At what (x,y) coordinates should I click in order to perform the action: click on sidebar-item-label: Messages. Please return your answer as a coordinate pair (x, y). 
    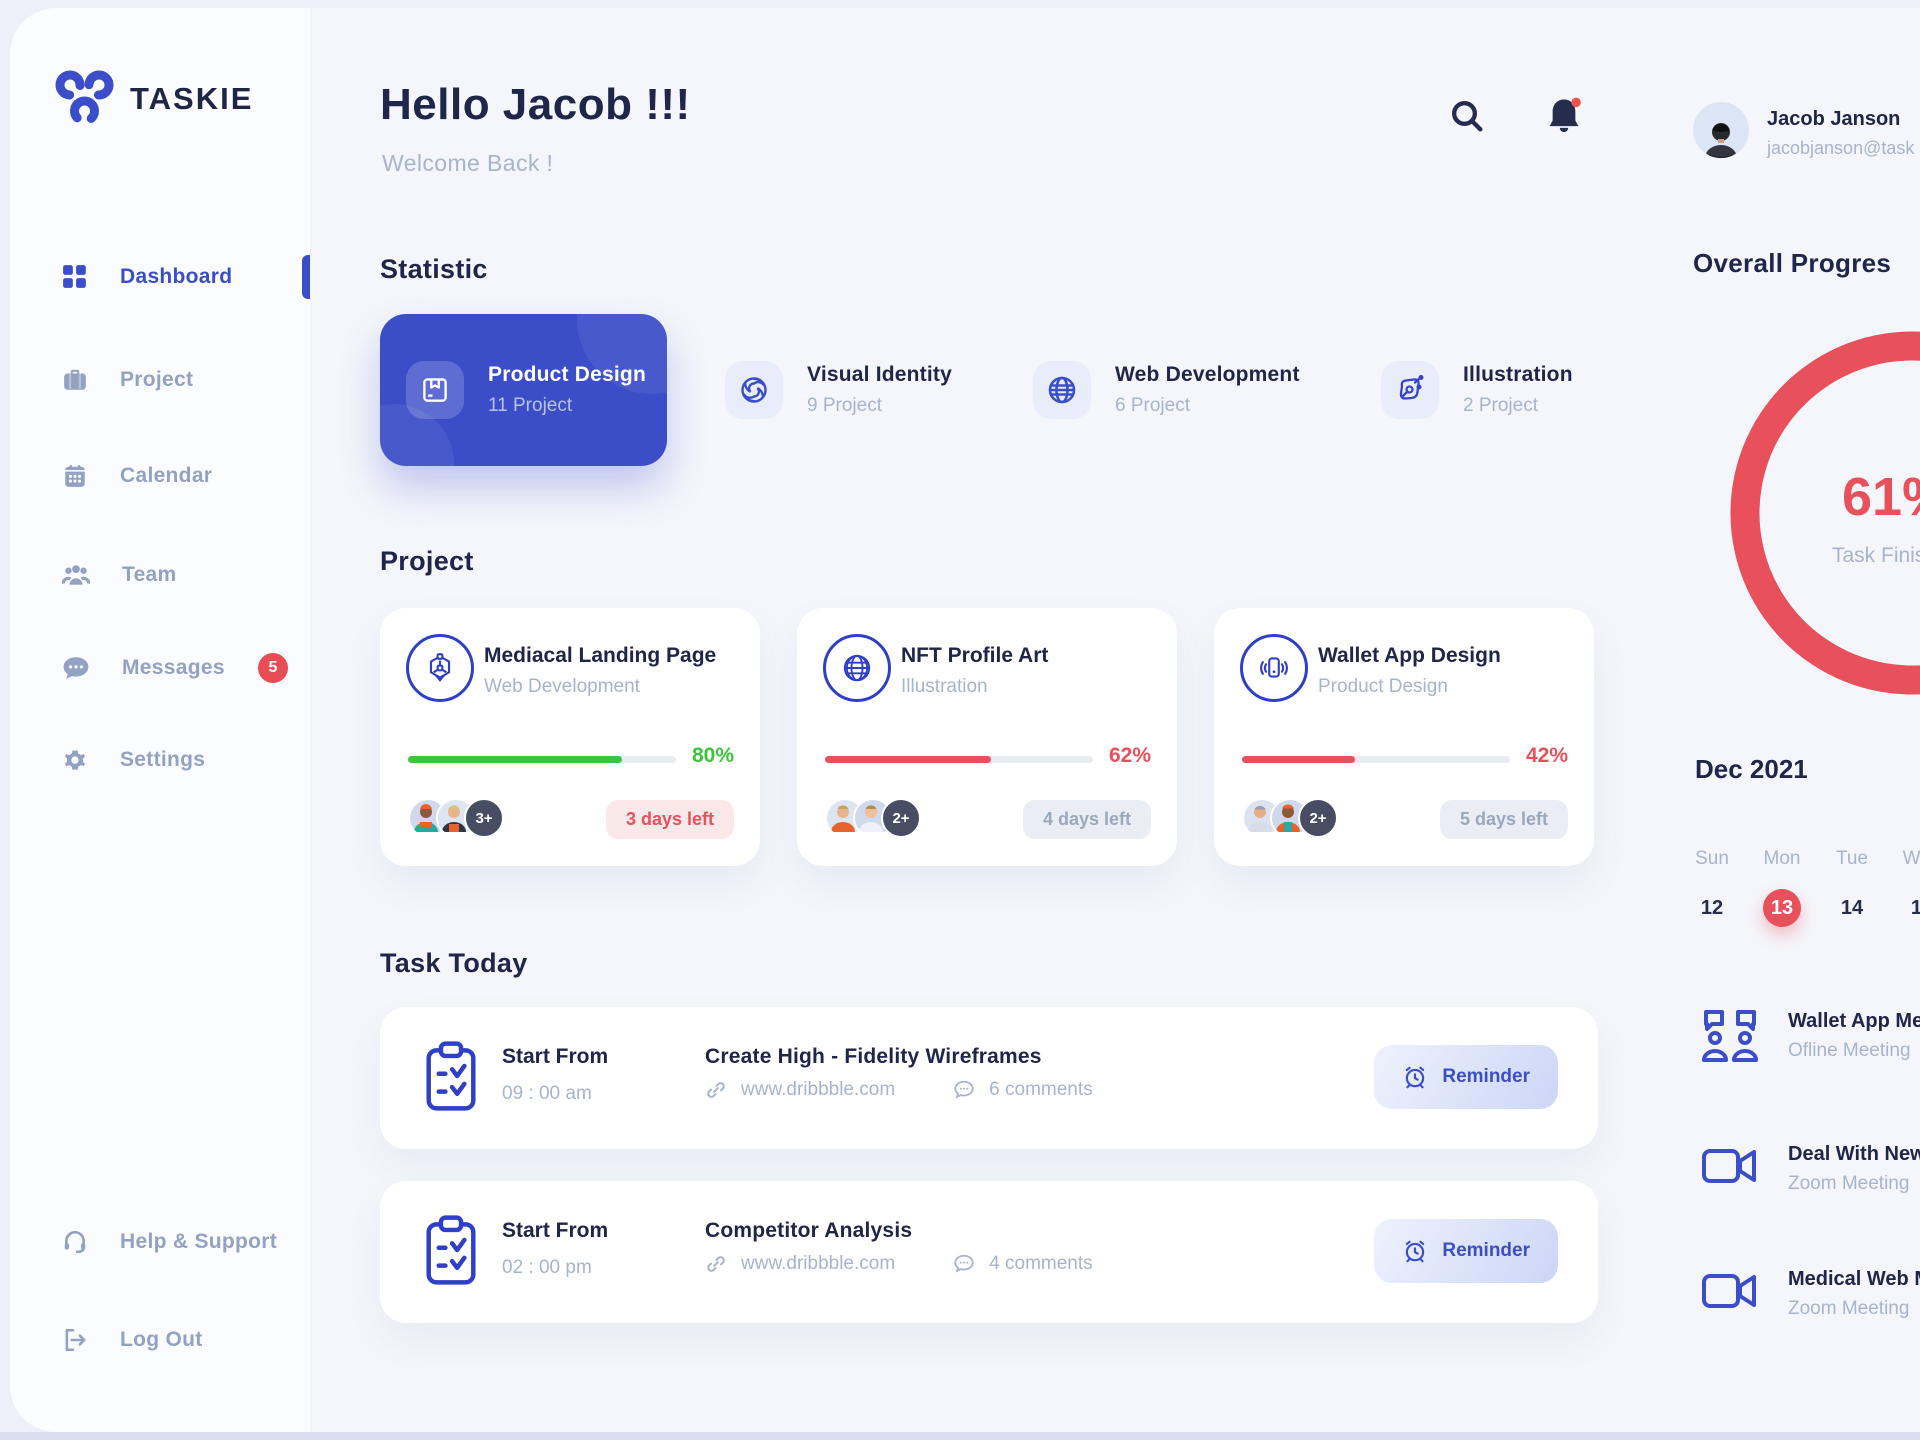
    Looking at the image, I should click on (173, 667).